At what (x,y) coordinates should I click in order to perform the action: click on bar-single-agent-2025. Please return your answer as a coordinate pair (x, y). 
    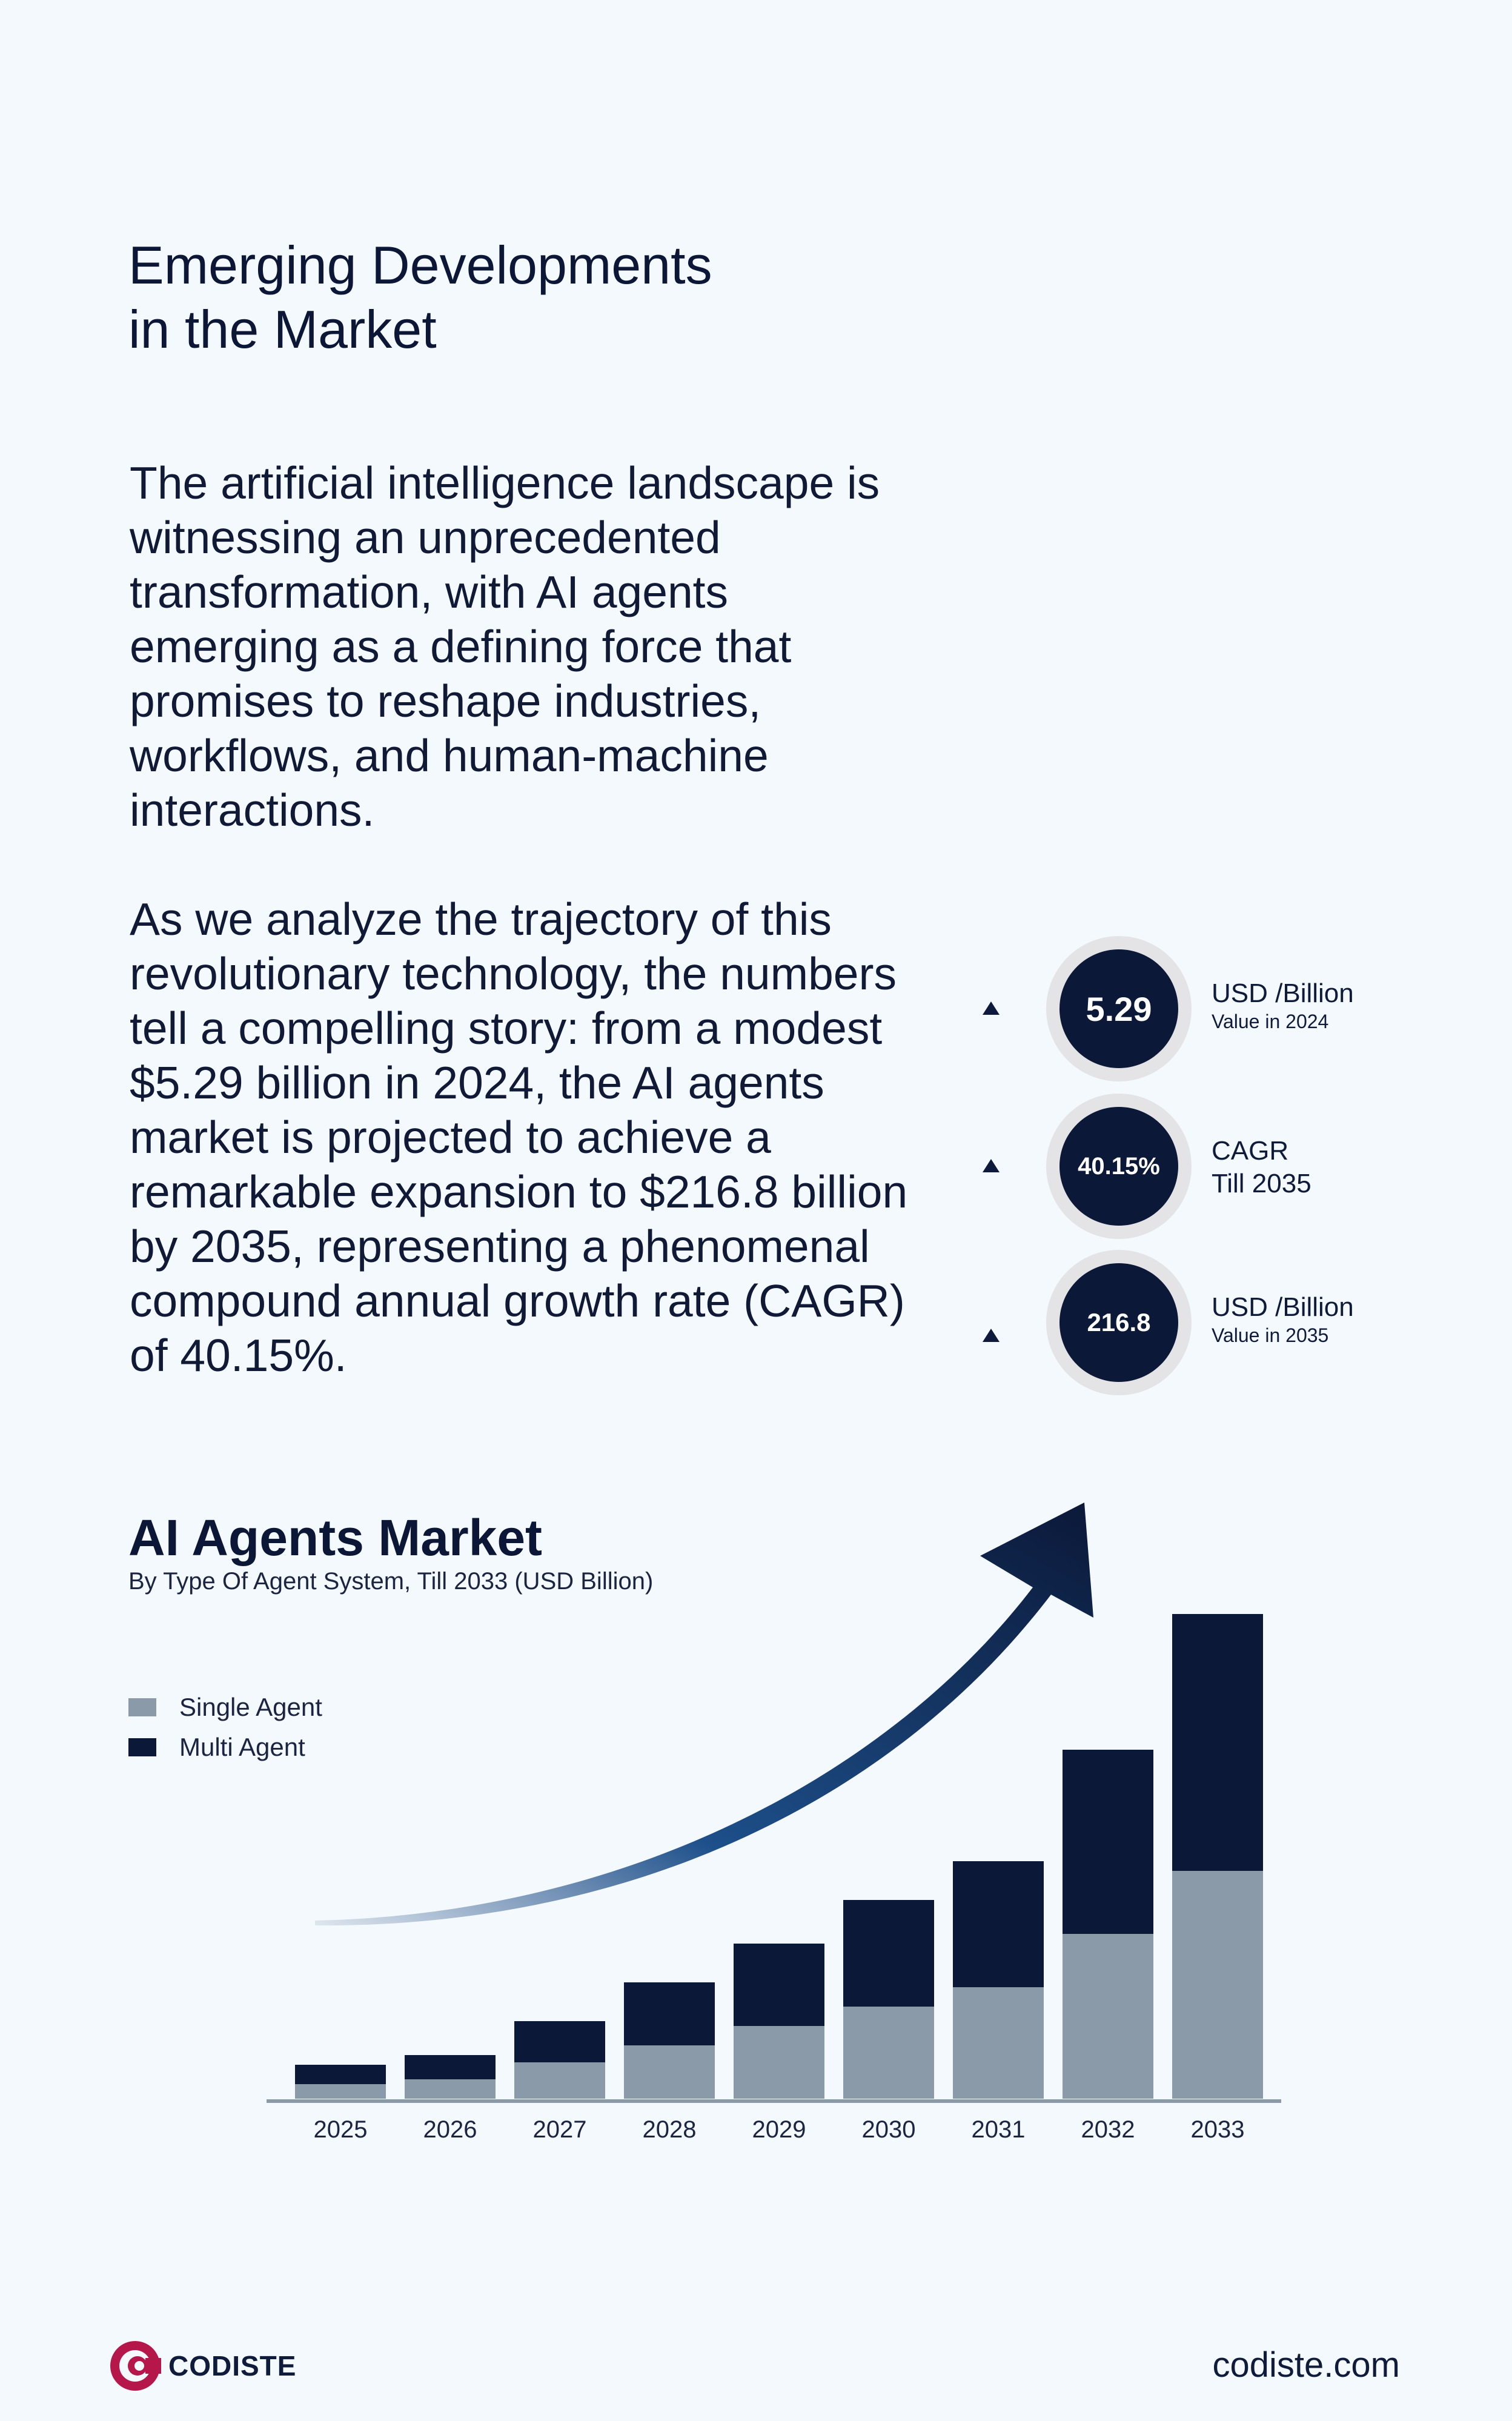
    Looking at the image, I should click on (340, 2091).